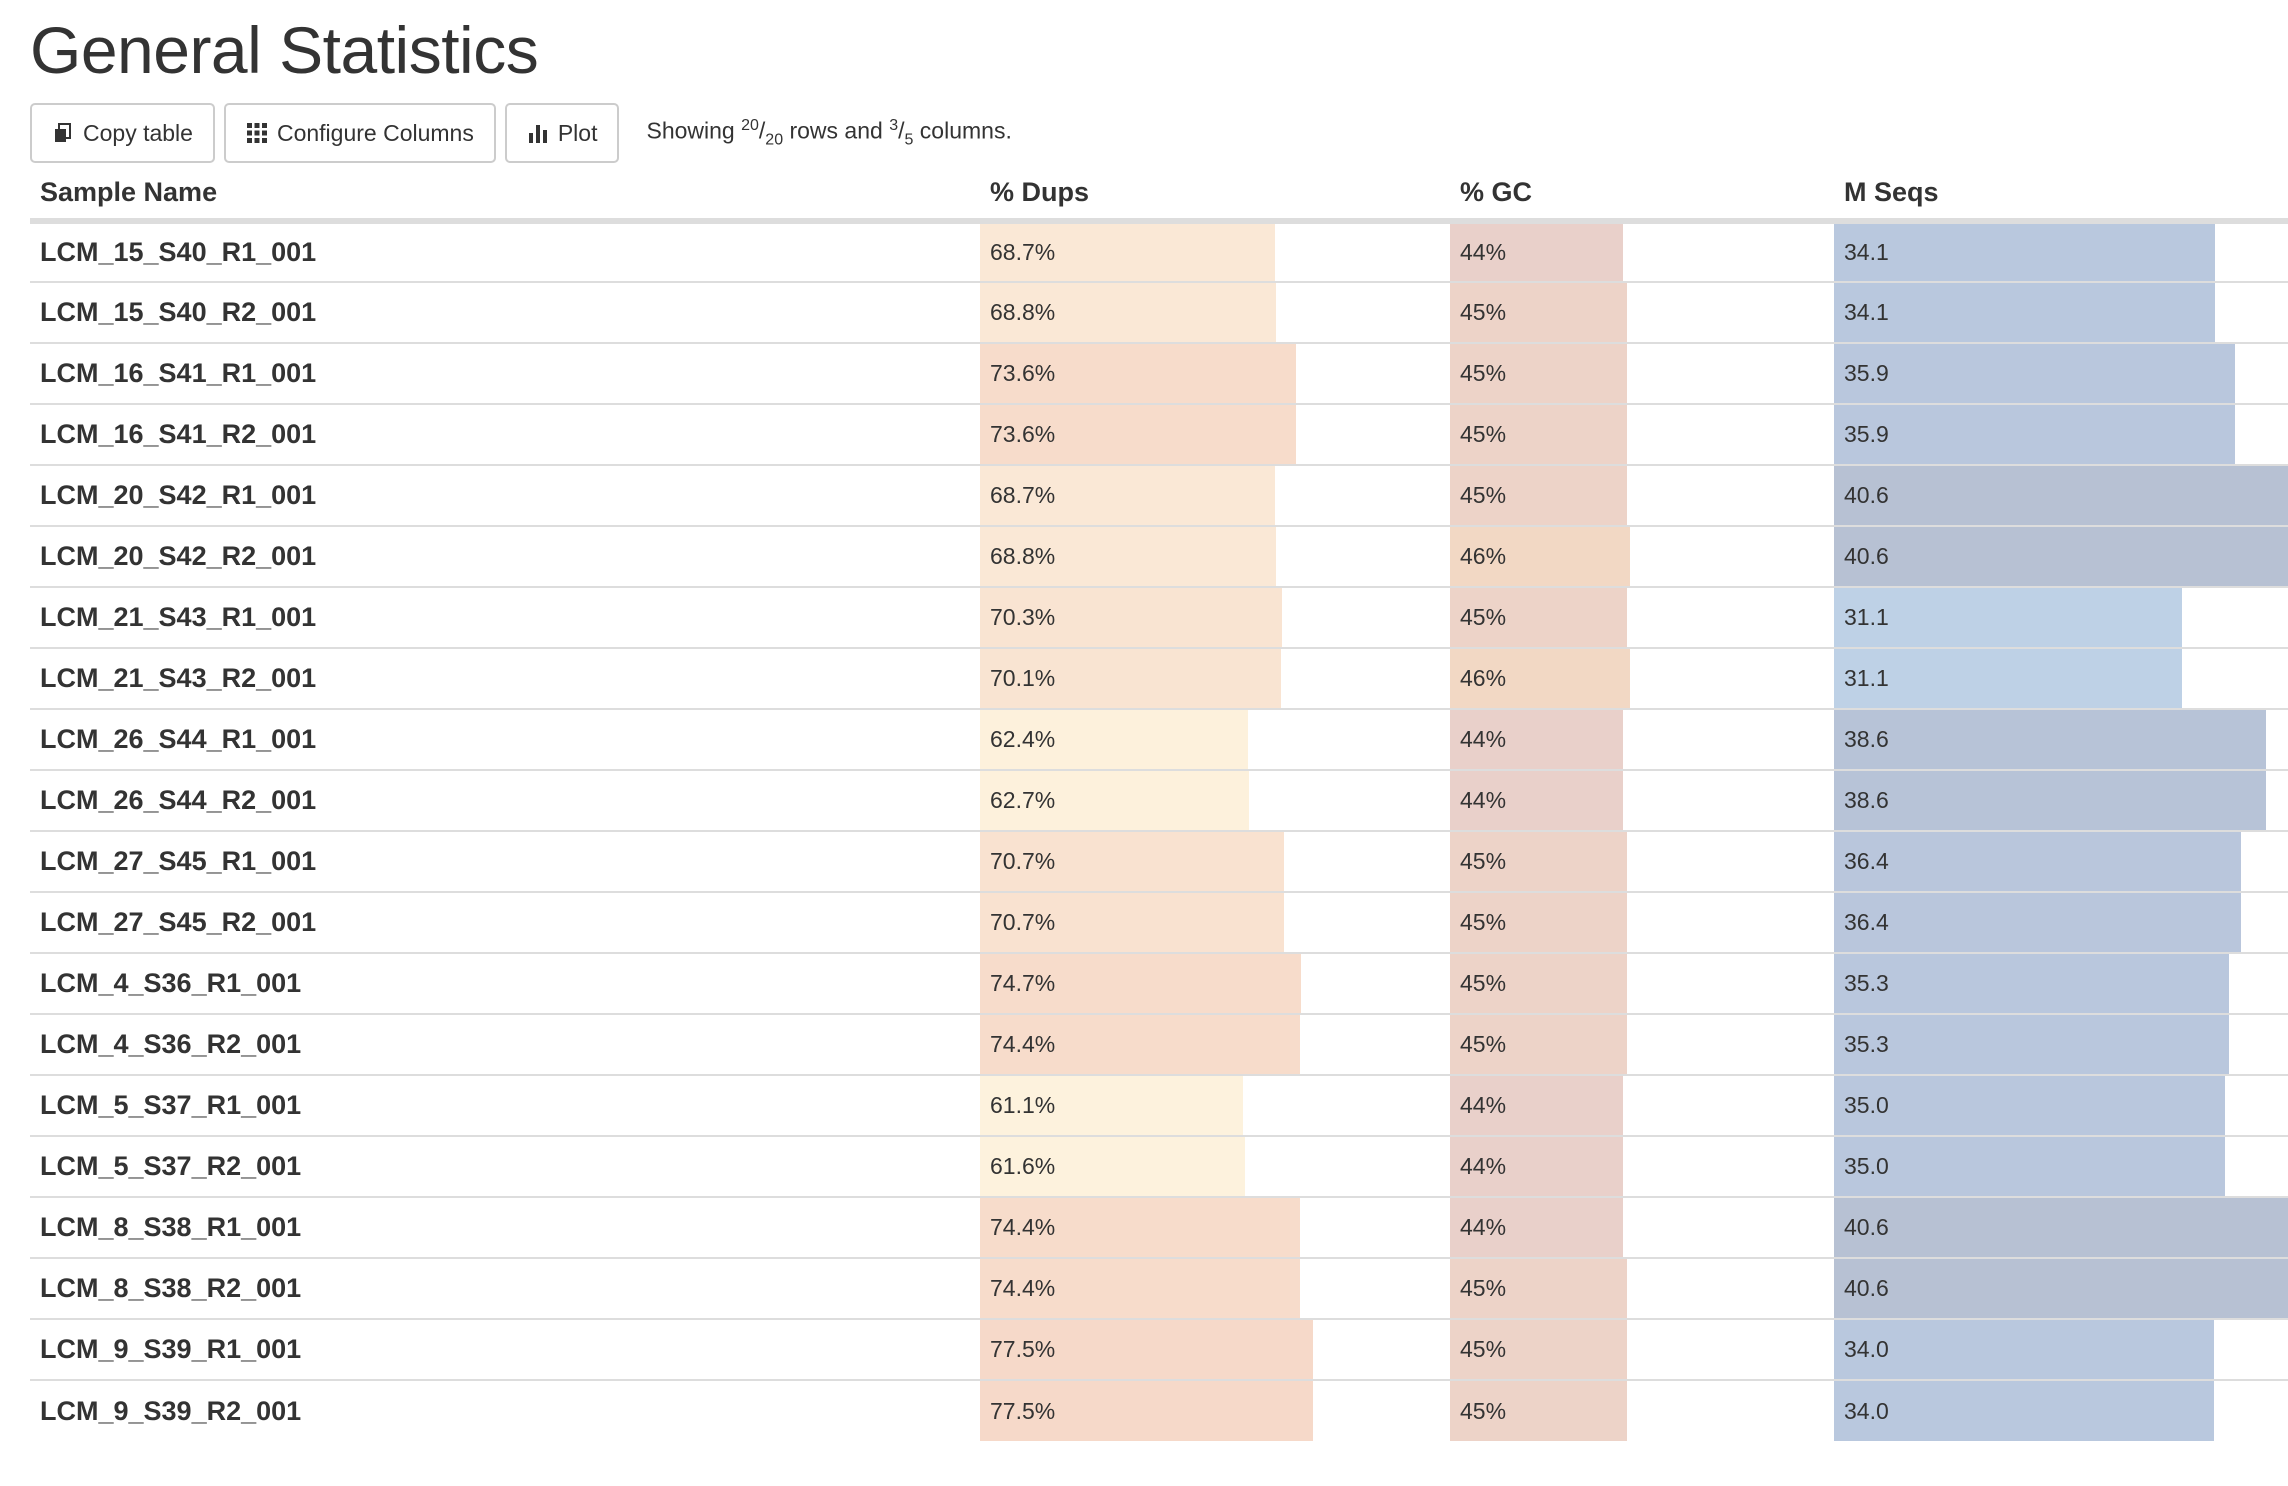 This screenshot has height=1486, width=2288. Describe the element at coordinates (505, 312) in the screenshot. I see `sample-name-cell: LCM_15_S40_R2_001` at that location.